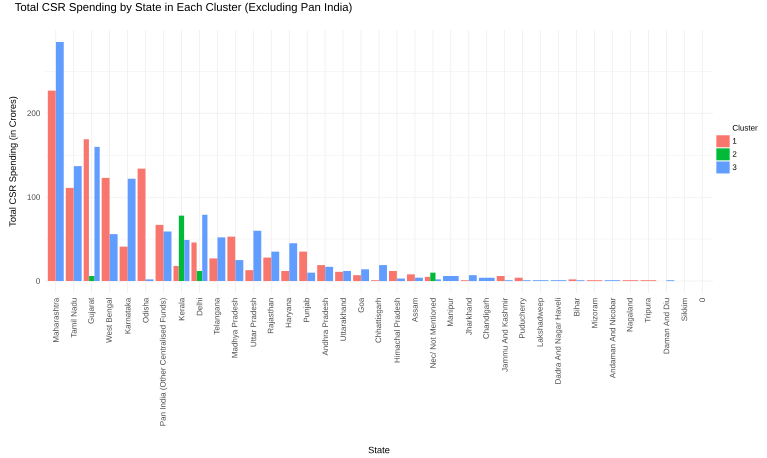 This screenshot has height=458, width=767. Describe the element at coordinates (236, 328) in the screenshot. I see `x-tick-label: Madhya Pradesh` at that location.